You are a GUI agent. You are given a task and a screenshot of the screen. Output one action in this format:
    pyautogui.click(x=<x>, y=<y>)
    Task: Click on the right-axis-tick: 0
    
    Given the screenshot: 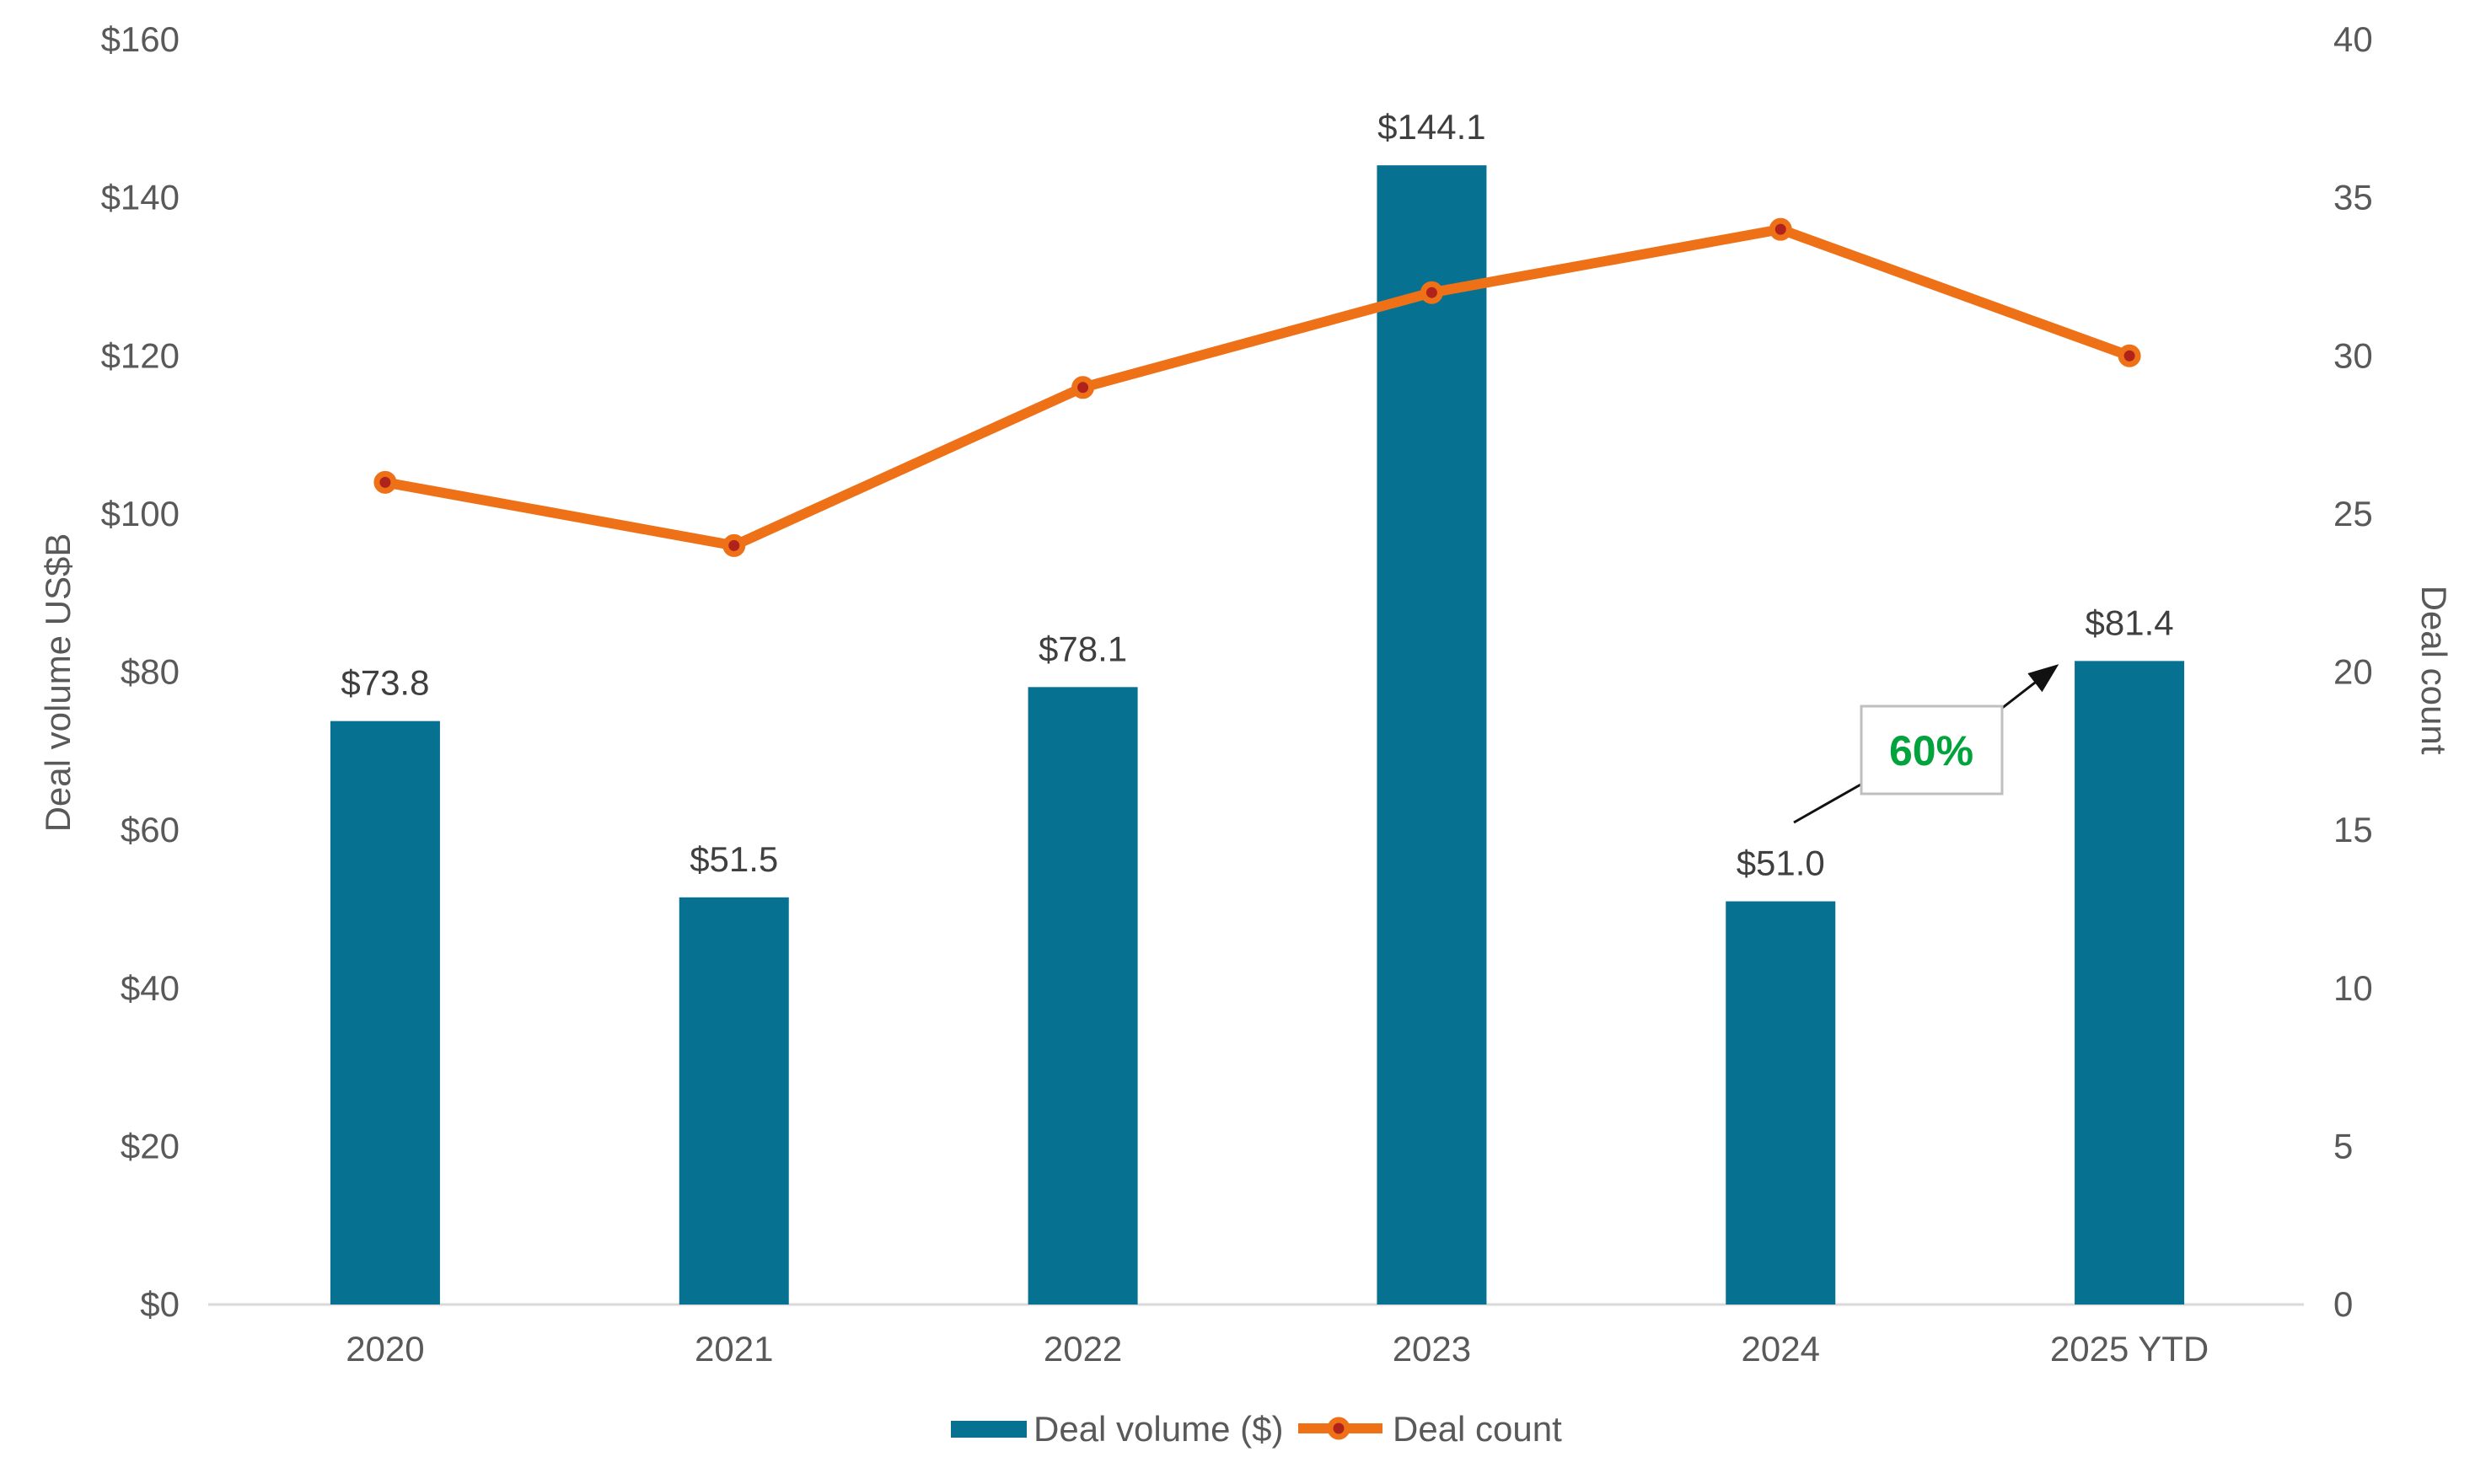 What is the action you would take?
    pyautogui.click(x=2343, y=1304)
    